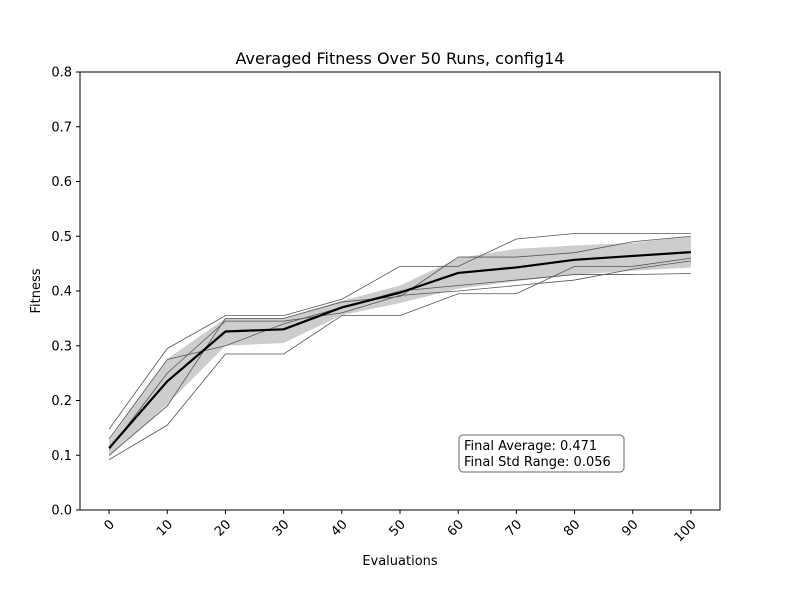 The width and height of the screenshot is (800, 600). Describe the element at coordinates (61, 456) in the screenshot. I see `y-tick-label: 0.1` at that location.